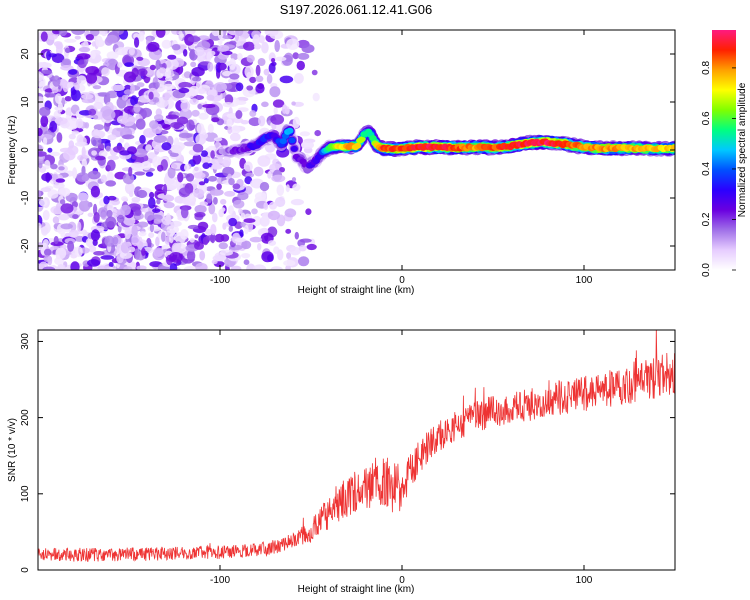  I want to click on spectrogram-xlabel: Height of straight line (km), so click(356, 290).